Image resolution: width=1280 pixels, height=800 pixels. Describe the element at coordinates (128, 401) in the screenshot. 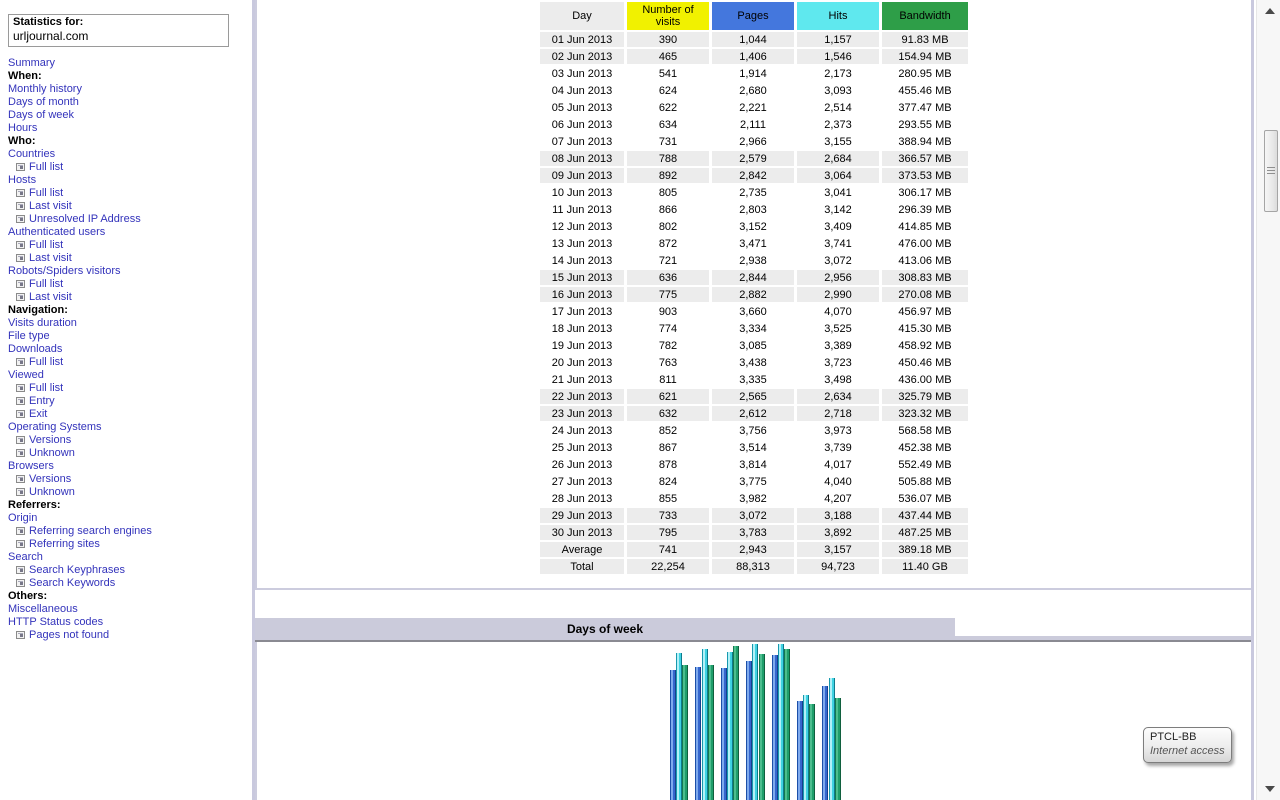

I see `sidebar-sublink-entry: Entry` at that location.